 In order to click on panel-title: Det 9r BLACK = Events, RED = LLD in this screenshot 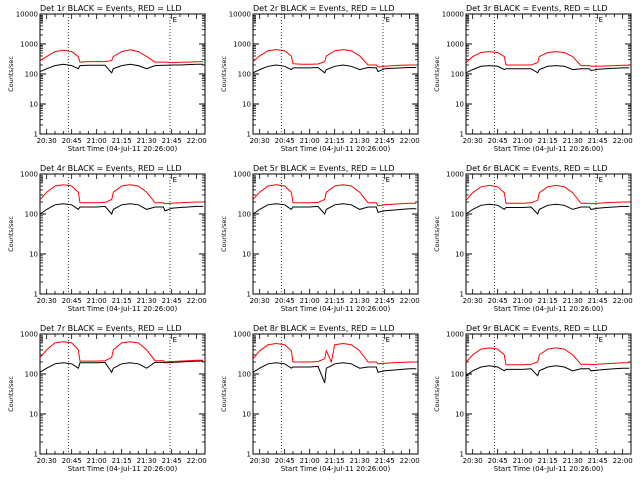, I will do `click(537, 328)`.